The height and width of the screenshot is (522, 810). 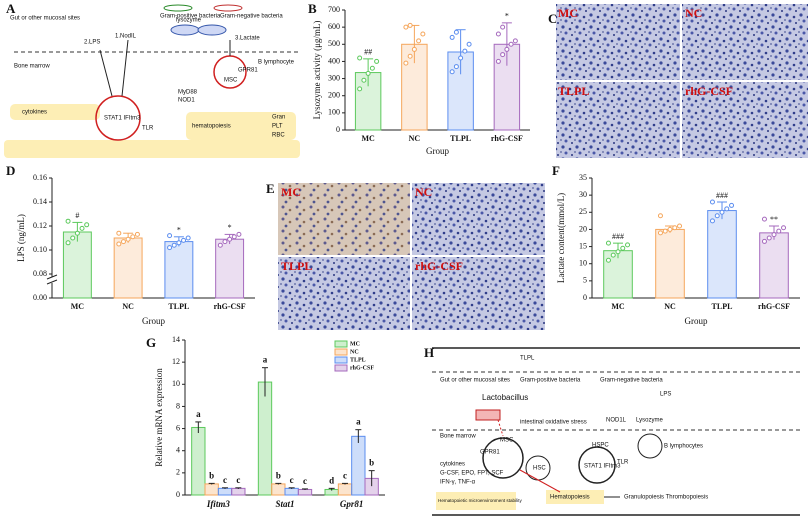 What do you see at coordinates (178, 427) in the screenshot?
I see `y-tick-label: 6` at bounding box center [178, 427].